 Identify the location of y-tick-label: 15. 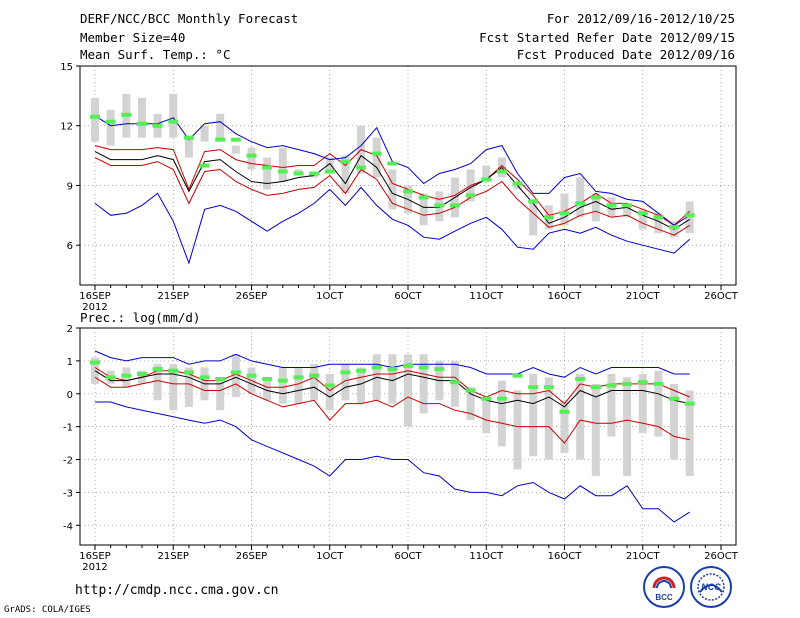
(66, 67).